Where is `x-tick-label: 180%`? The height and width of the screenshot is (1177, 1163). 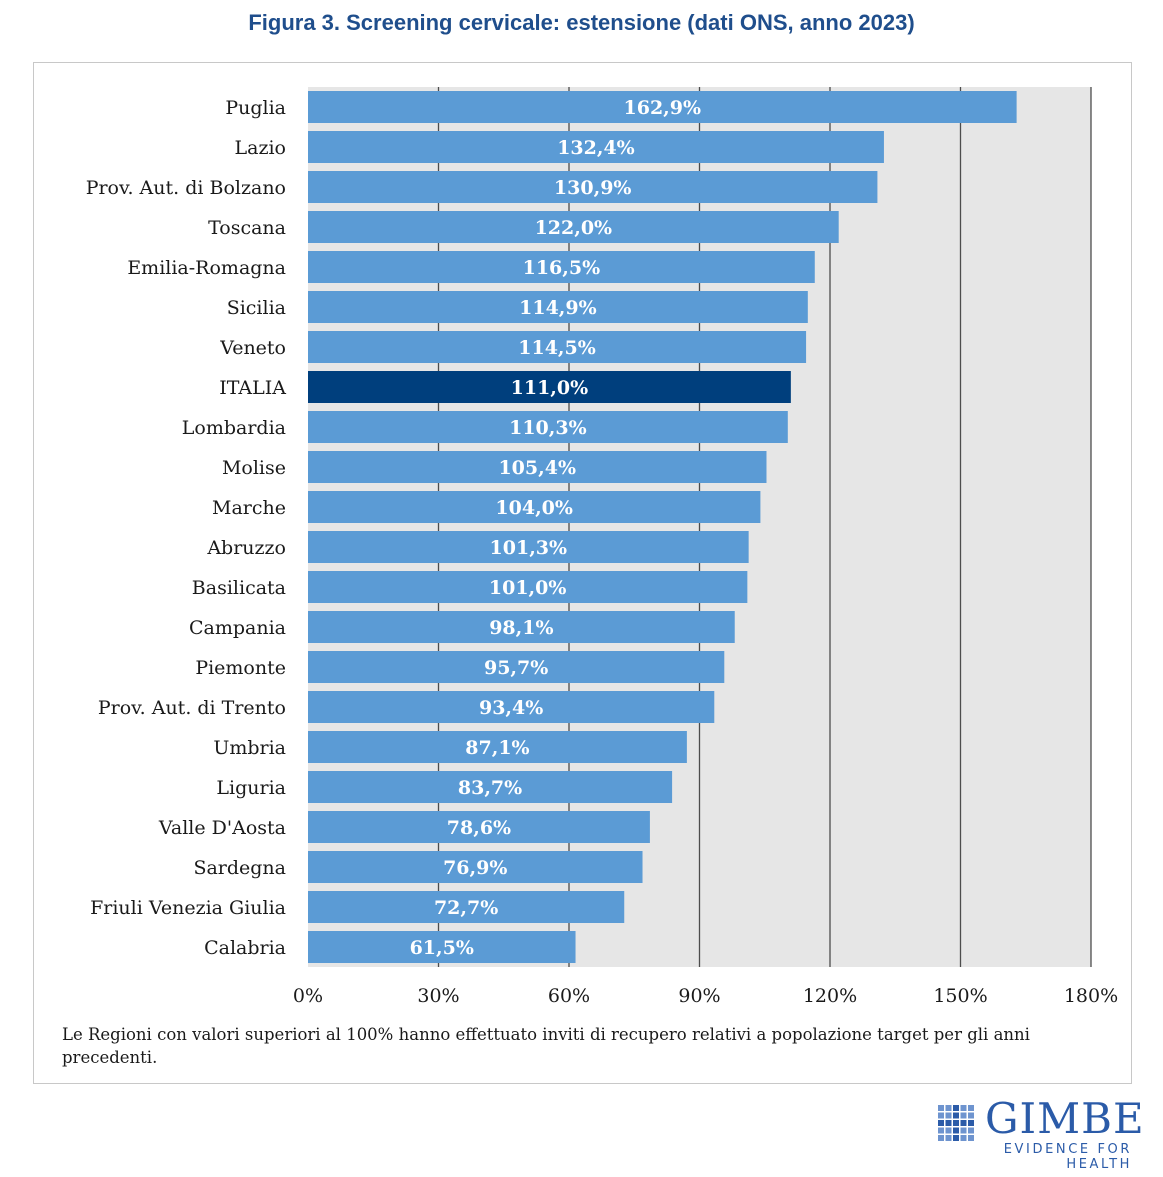
x-tick-label: 180% is located at coordinates (1091, 996).